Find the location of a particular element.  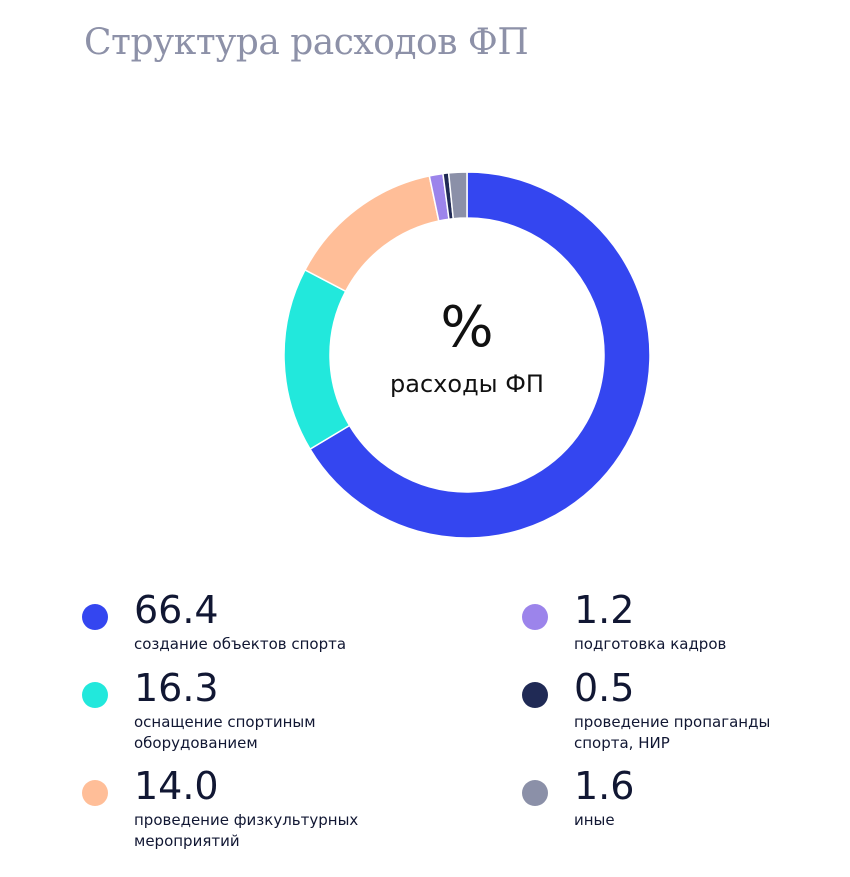

legend-value: 16.3 is located at coordinates (176, 688).